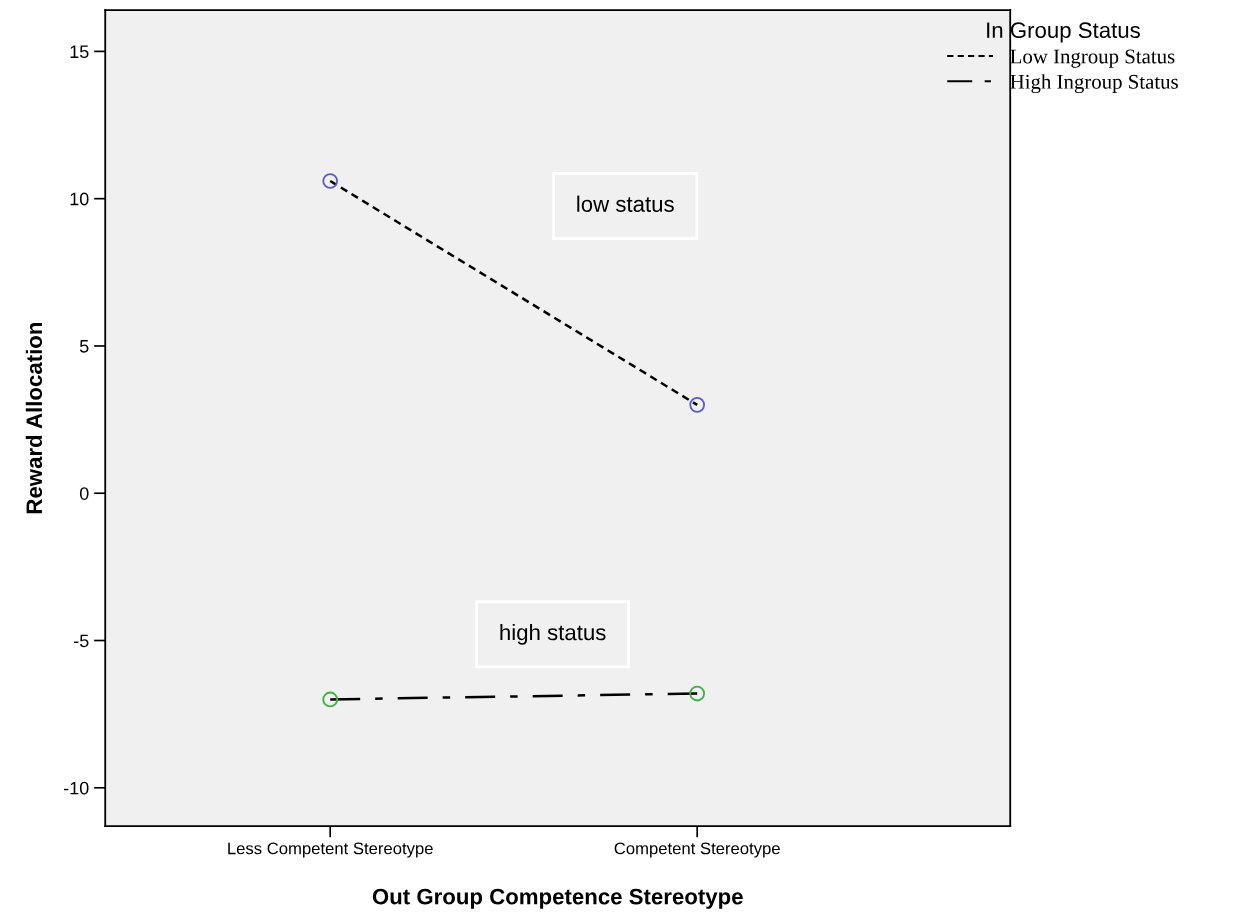 This screenshot has width=1238, height=923. What do you see at coordinates (81, 641) in the screenshot?
I see `y-tick-label: -5` at bounding box center [81, 641].